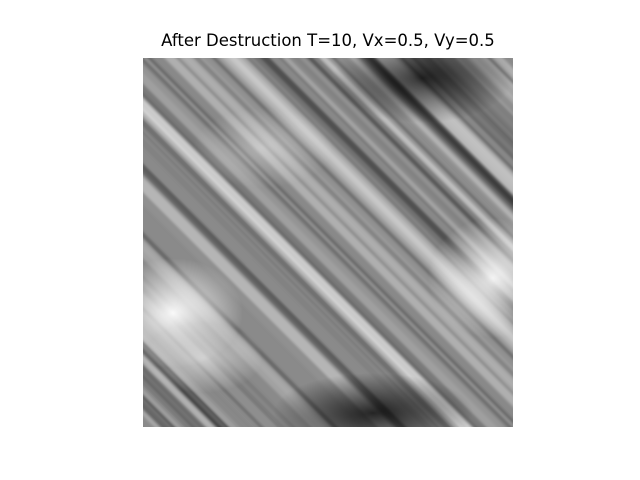 This screenshot has height=480, width=640. Describe the element at coordinates (328, 40) in the screenshot. I see `figure-title: After Destruction T=10, Vx=0.5, Vy=0.5` at that location.